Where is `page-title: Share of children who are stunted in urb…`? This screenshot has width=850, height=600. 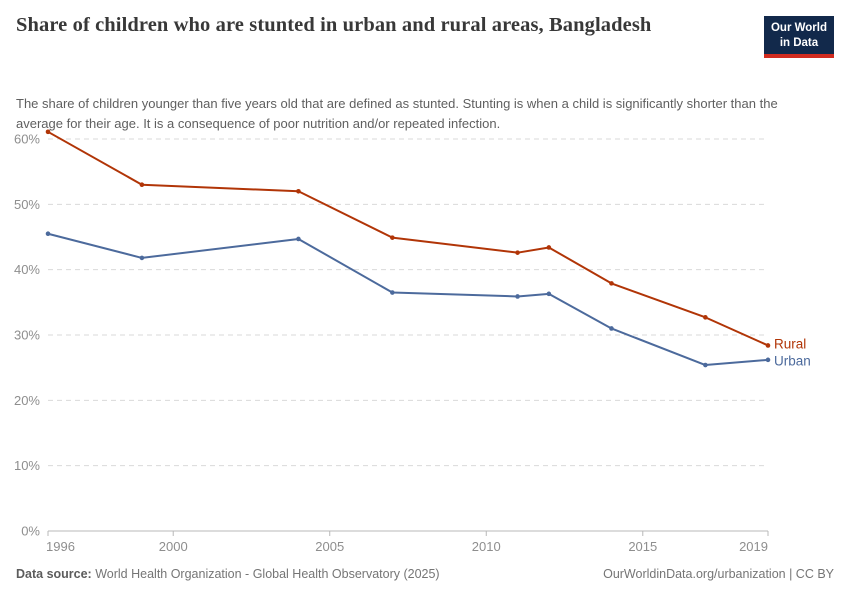 page-title: Share of children who are stunted in urb… is located at coordinates (334, 25).